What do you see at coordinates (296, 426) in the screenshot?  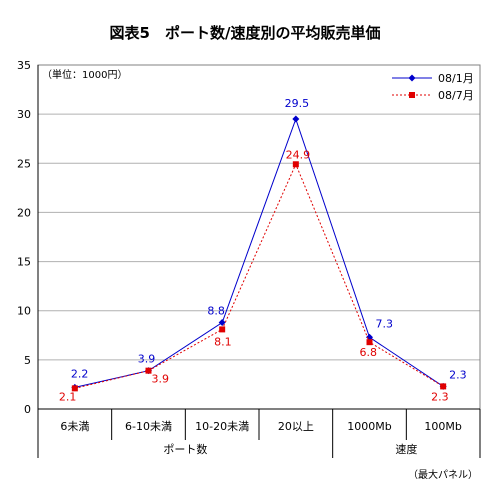 I see `x-category-label: 20以上` at bounding box center [296, 426].